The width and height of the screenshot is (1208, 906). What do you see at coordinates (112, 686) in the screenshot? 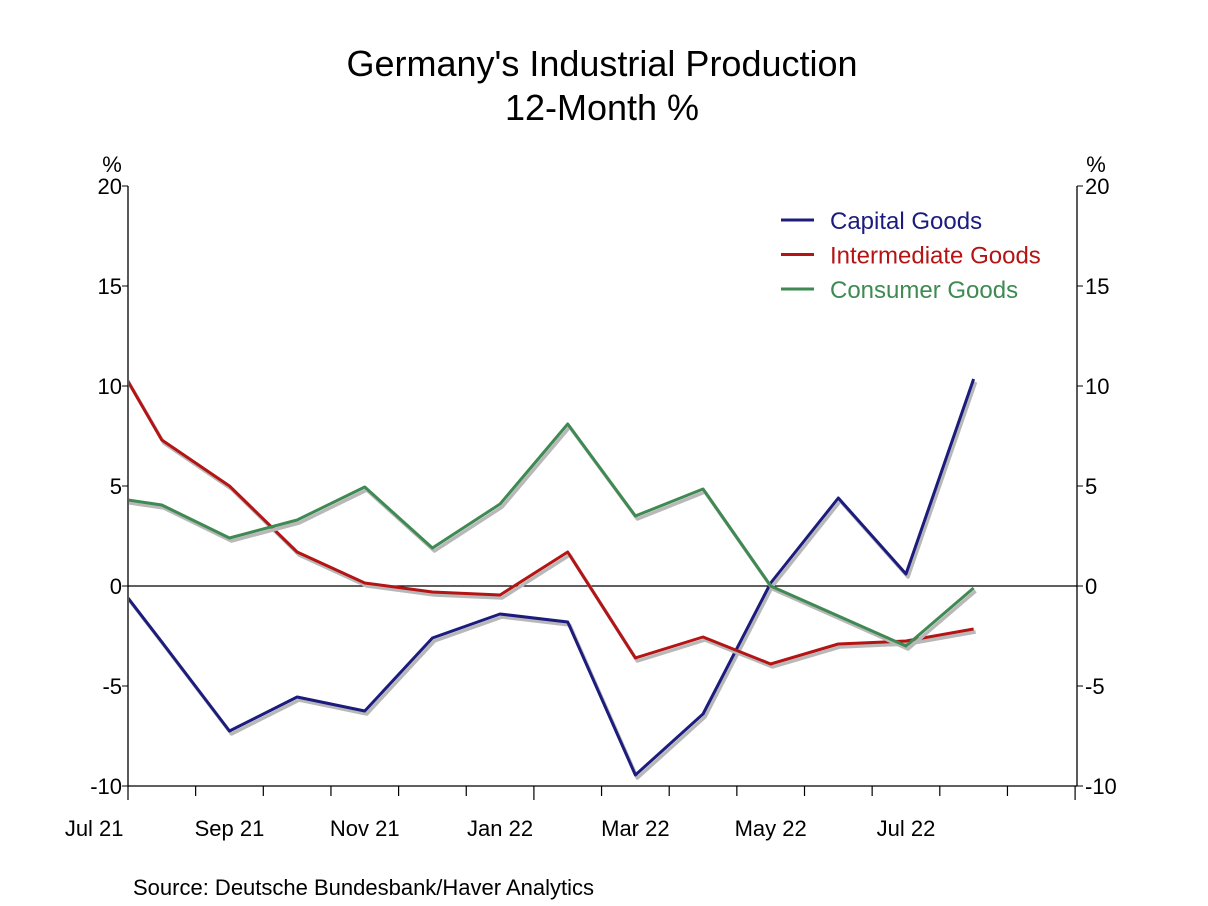
I see `y-tick-label-left: -5` at bounding box center [112, 686].